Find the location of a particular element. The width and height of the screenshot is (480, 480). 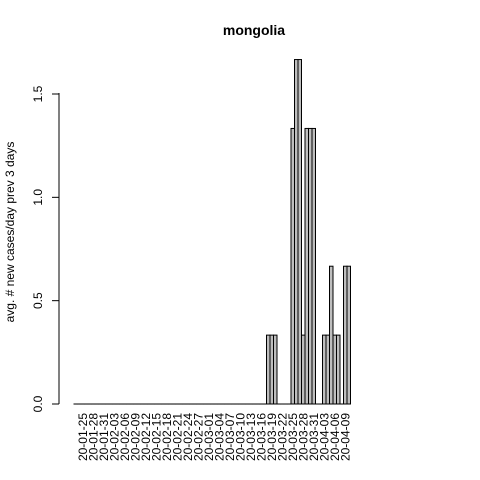

x-tick-label: 20-01-28 is located at coordinates (93, 437).